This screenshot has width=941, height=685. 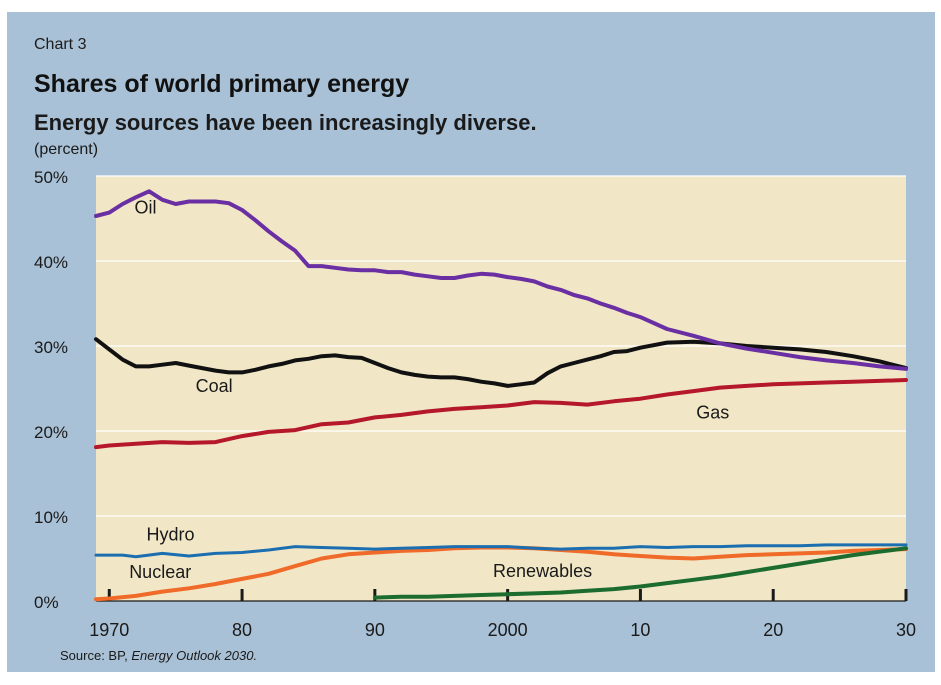 What do you see at coordinates (508, 630) in the screenshot?
I see `x-tick-label: 2000` at bounding box center [508, 630].